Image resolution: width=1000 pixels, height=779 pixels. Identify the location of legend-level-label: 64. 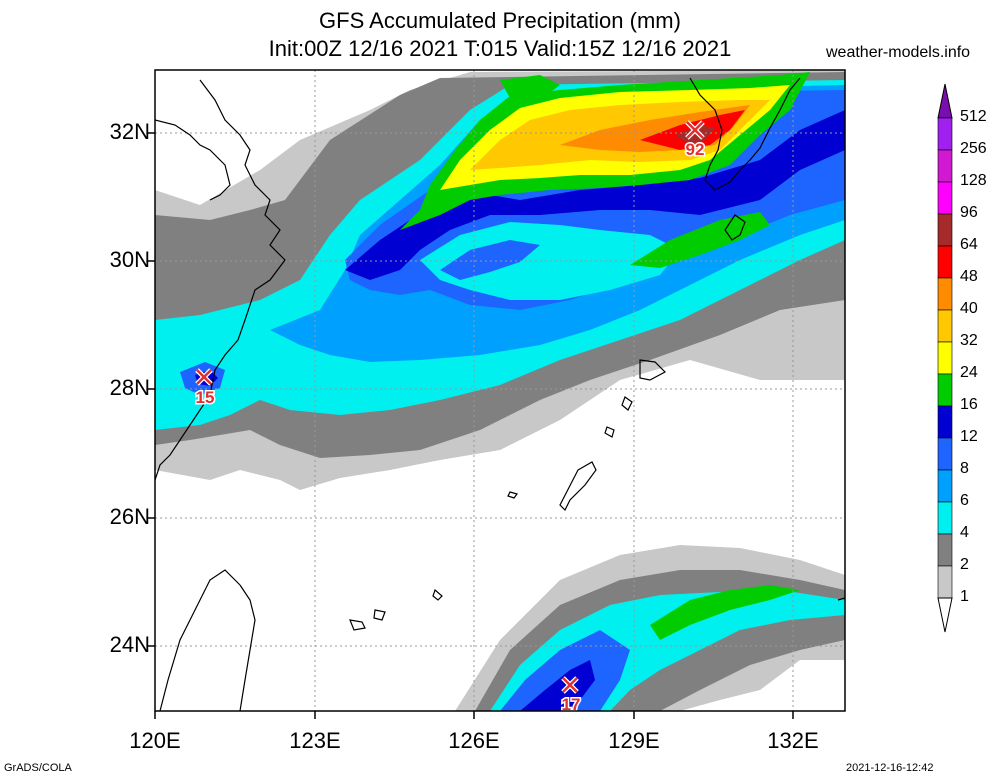
(969, 244).